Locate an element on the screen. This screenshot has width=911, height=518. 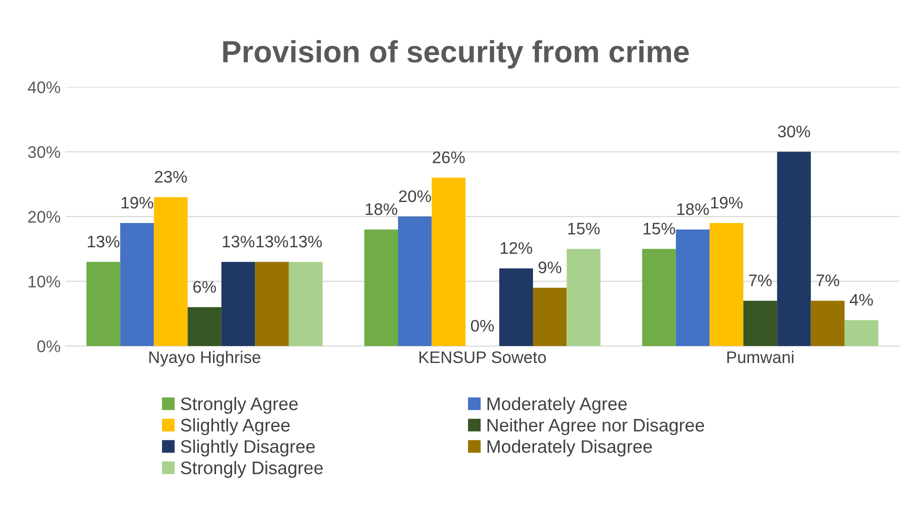
data-label: 9% is located at coordinates (550, 268).